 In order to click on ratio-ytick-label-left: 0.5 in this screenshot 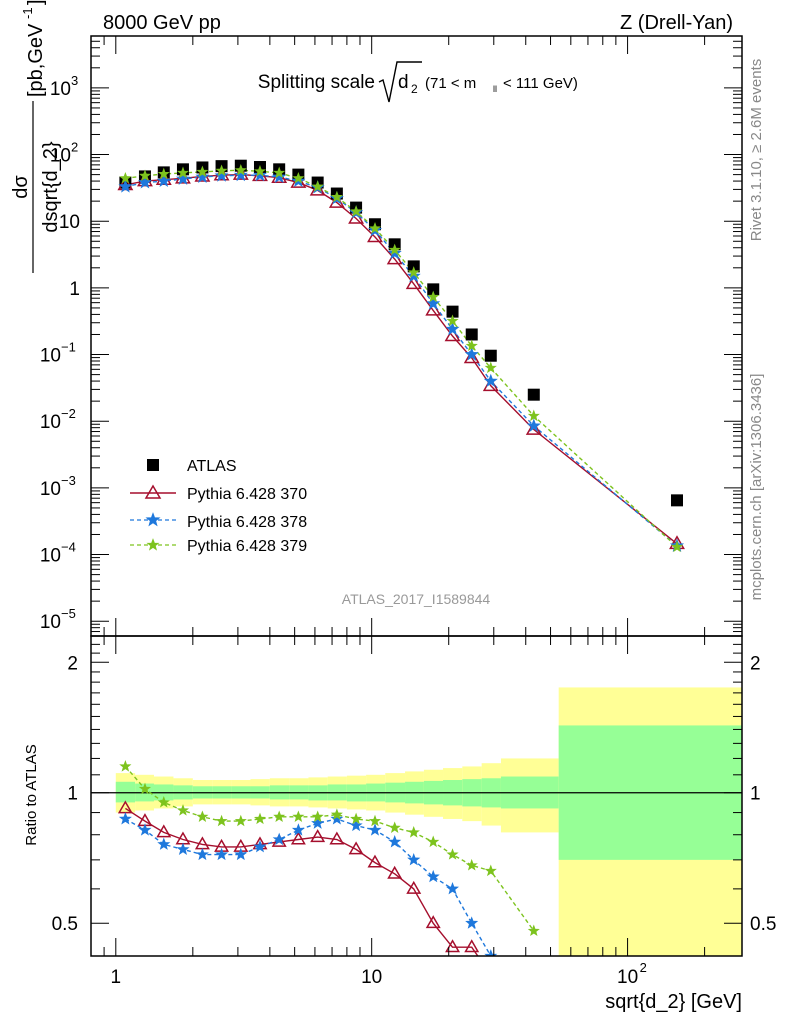, I will do `click(65, 924)`.